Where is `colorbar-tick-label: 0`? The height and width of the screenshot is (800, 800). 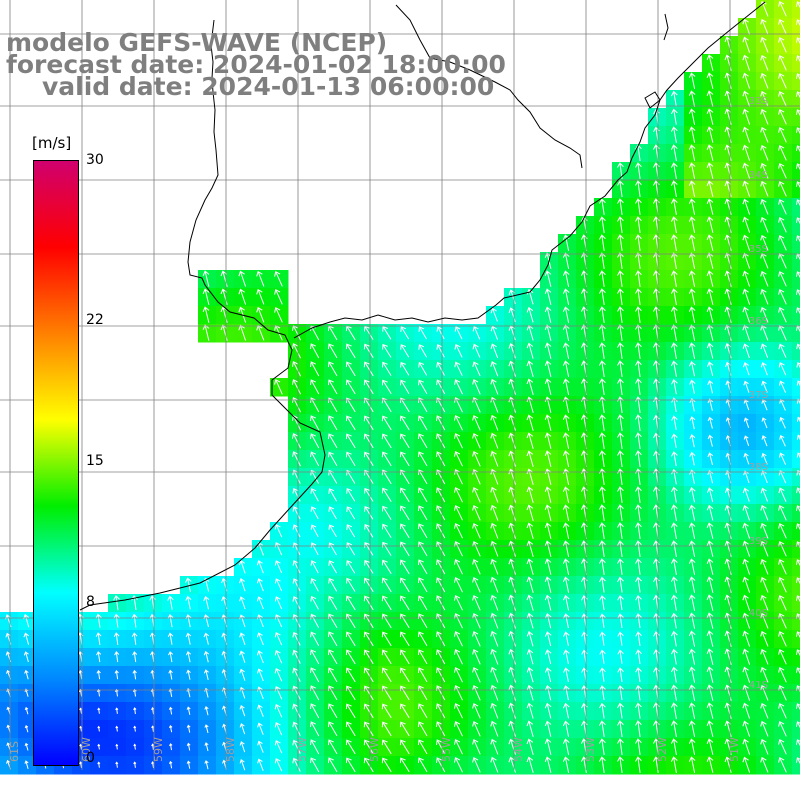
colorbar-tick-label: 0 is located at coordinates (90, 758).